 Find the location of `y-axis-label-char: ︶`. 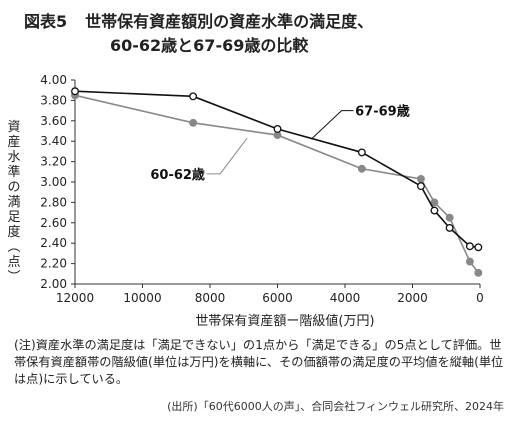

y-axis-label-char: ︶ is located at coordinates (14, 277).